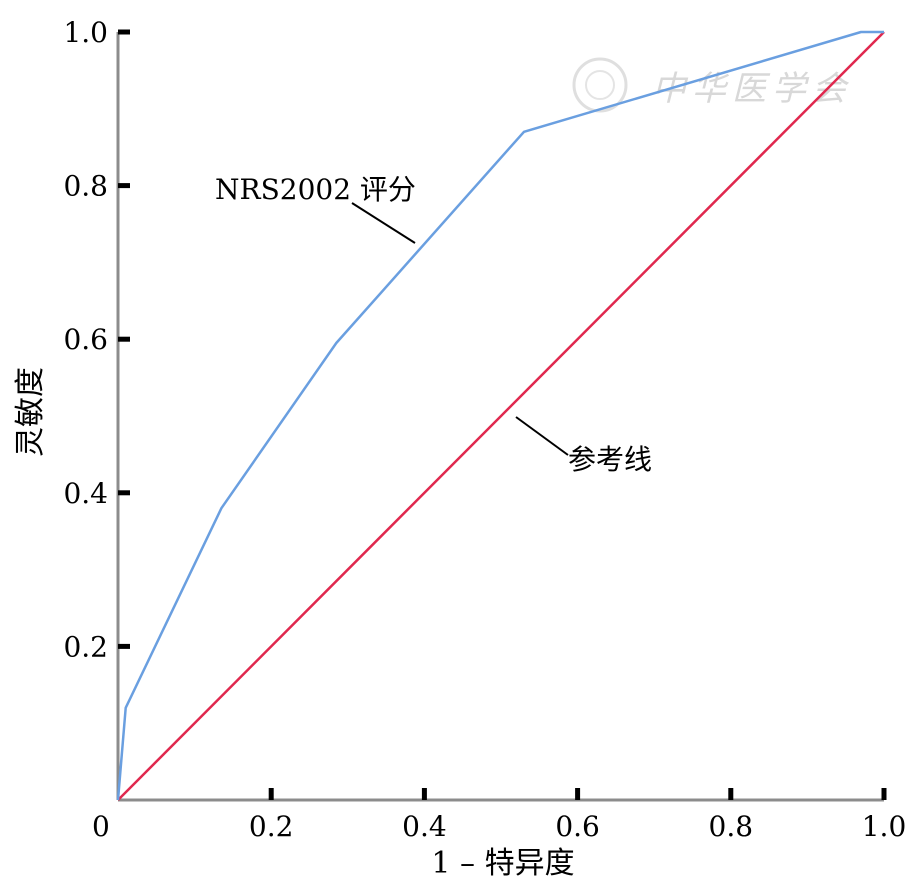 The width and height of the screenshot is (911, 885). I want to click on watermark-seal-inner-icon, so click(600, 85).